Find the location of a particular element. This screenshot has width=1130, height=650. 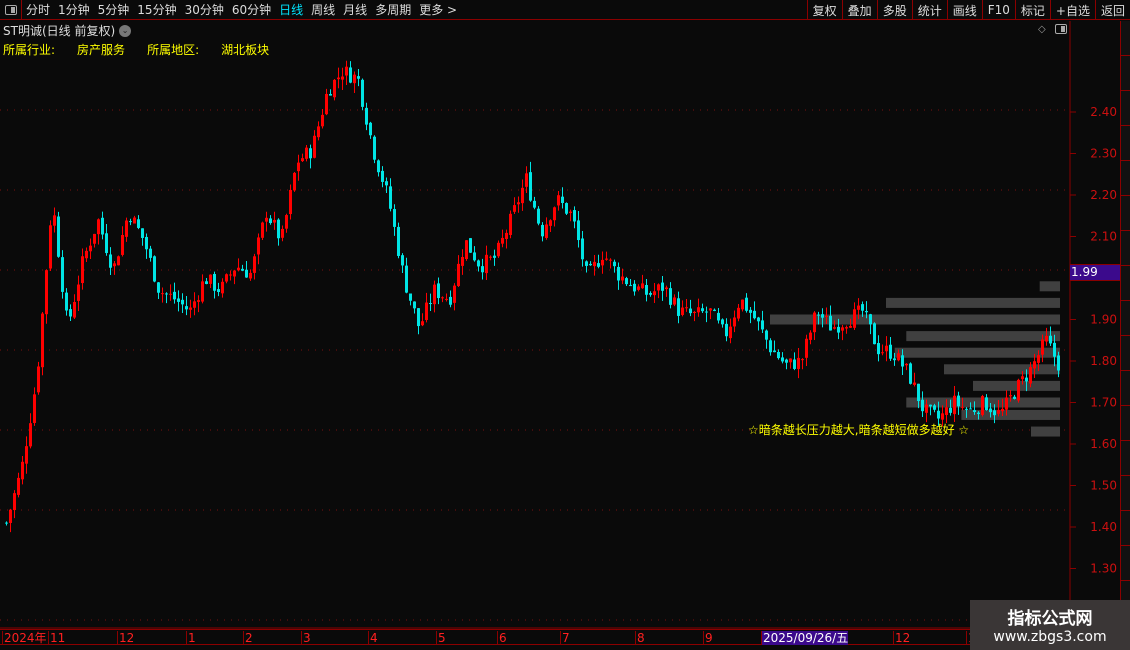

tab-period-10: 更多 > is located at coordinates (438, 10).